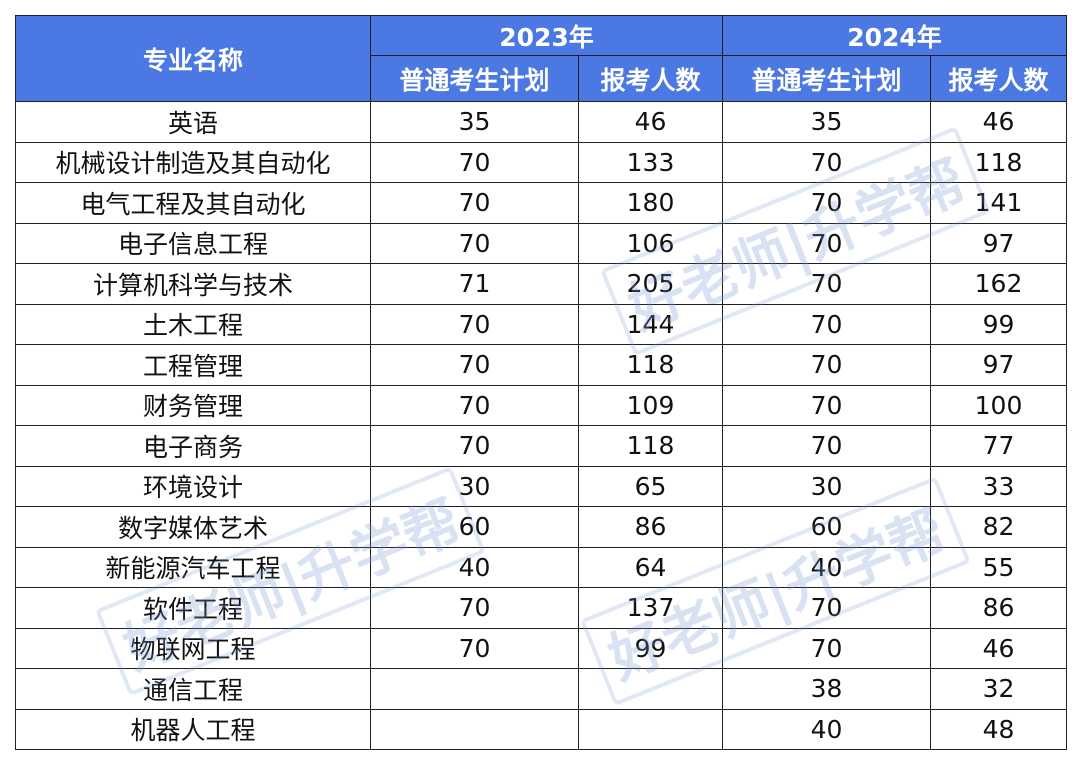 This screenshot has width=1080, height=767. Describe the element at coordinates (650, 405) in the screenshot. I see `cell-applicants-2023: 109` at that location.